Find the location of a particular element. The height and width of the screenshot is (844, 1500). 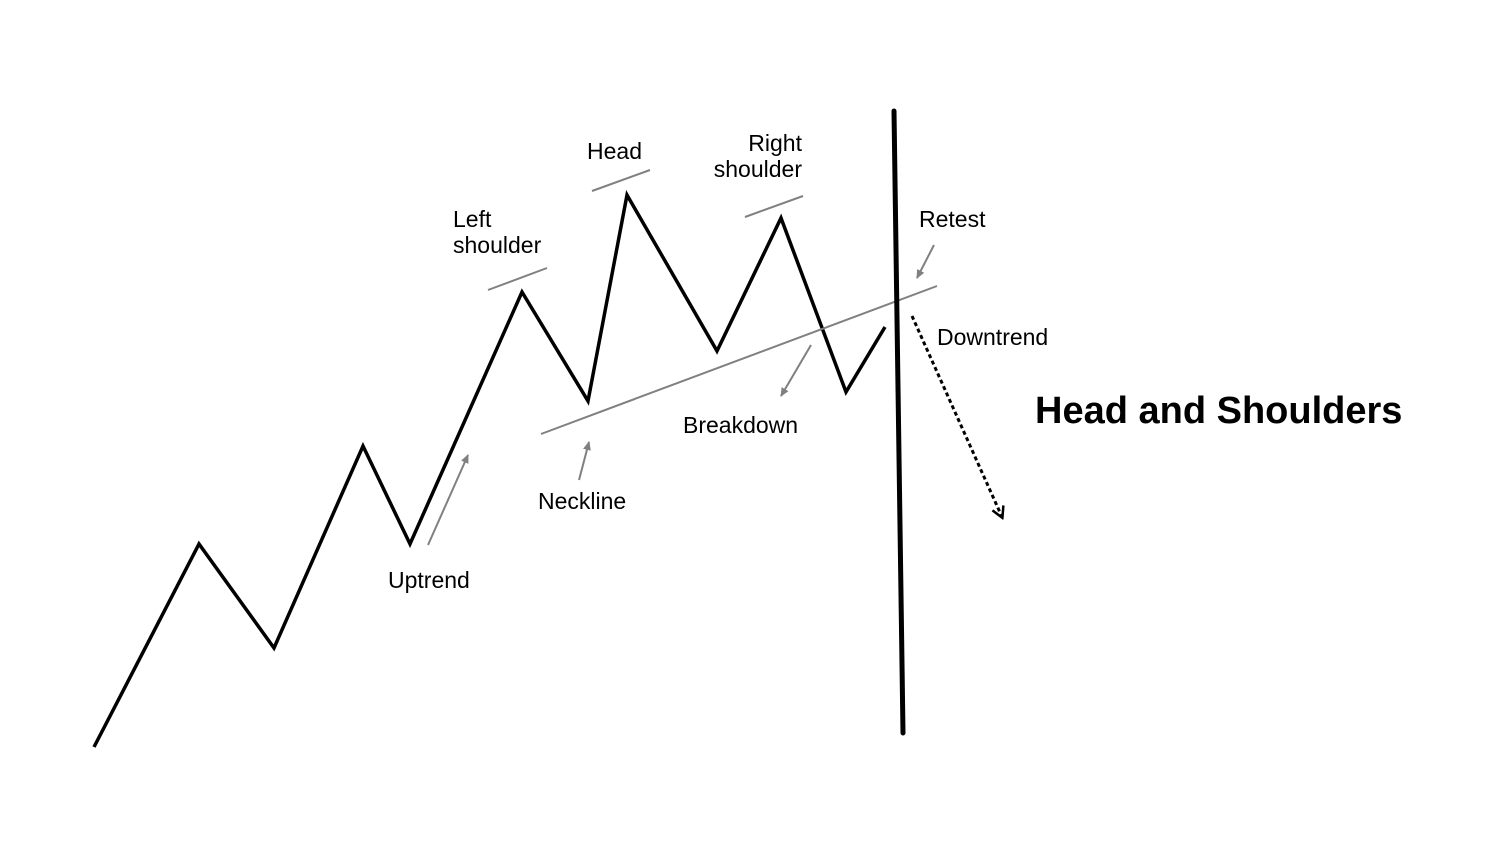

right-shoulder-label: Right is located at coordinates (775, 143).